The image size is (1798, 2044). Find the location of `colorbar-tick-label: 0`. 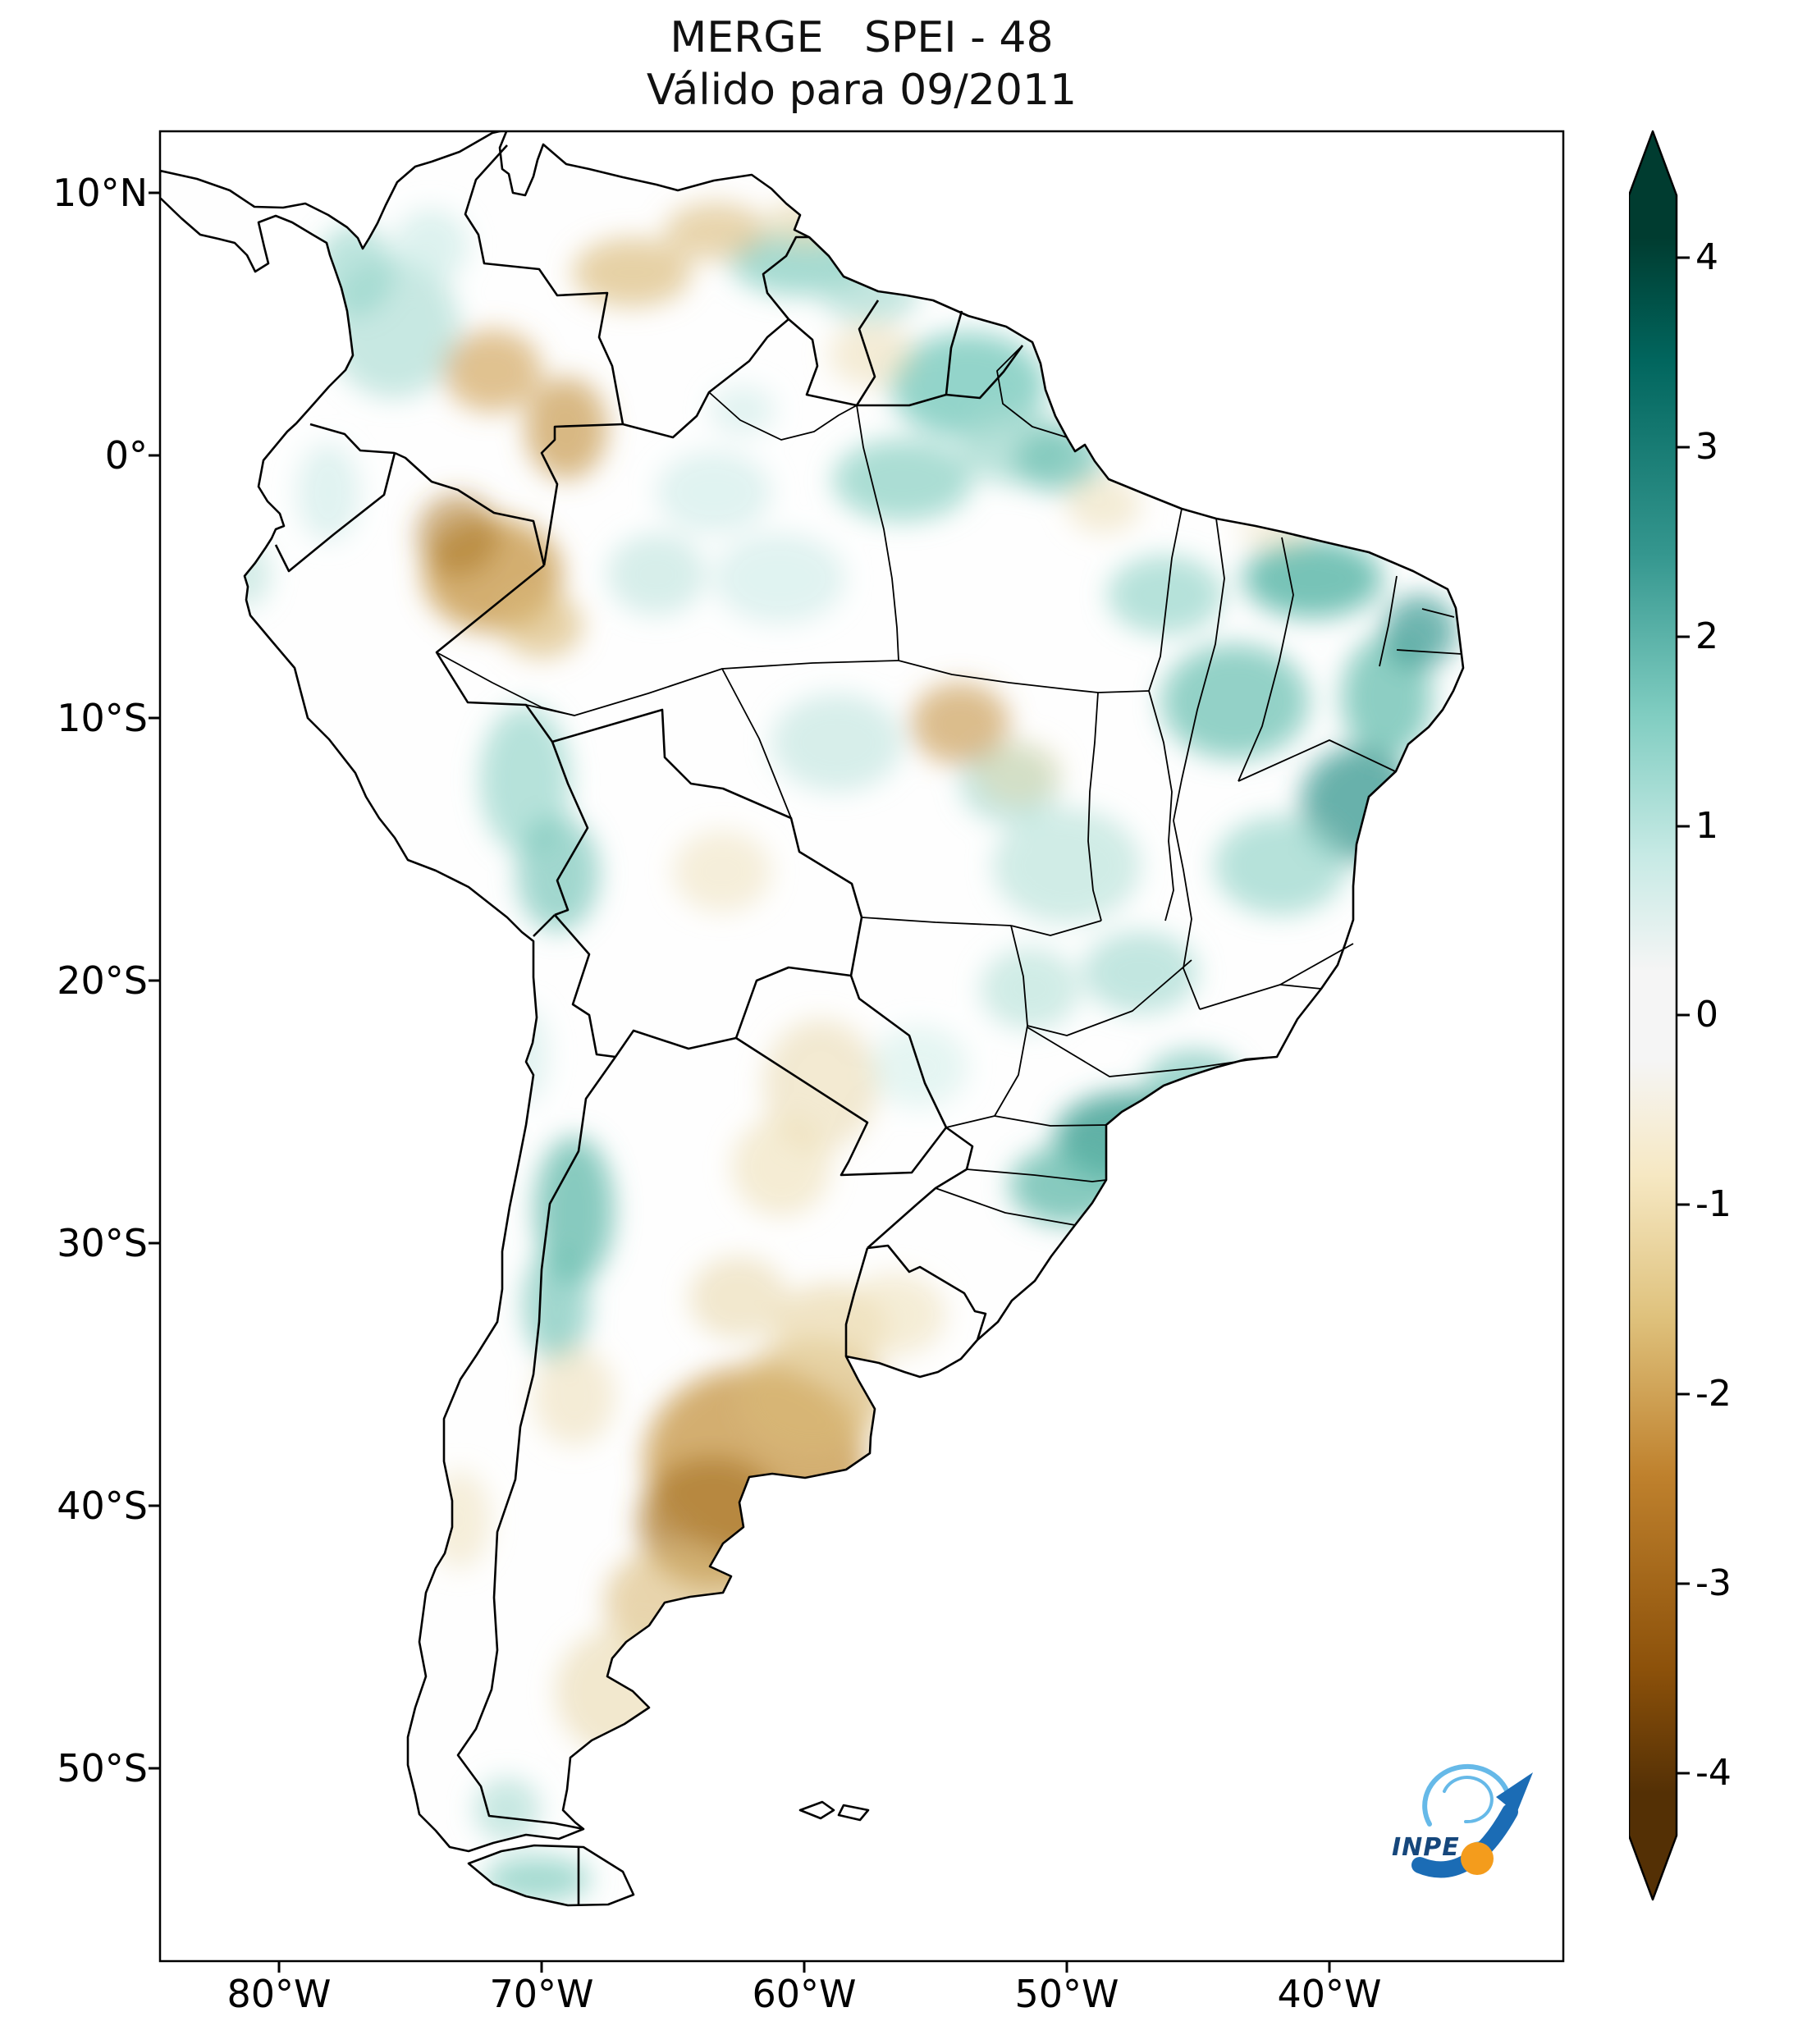

colorbar-tick-label: 0 is located at coordinates (1706, 1015).